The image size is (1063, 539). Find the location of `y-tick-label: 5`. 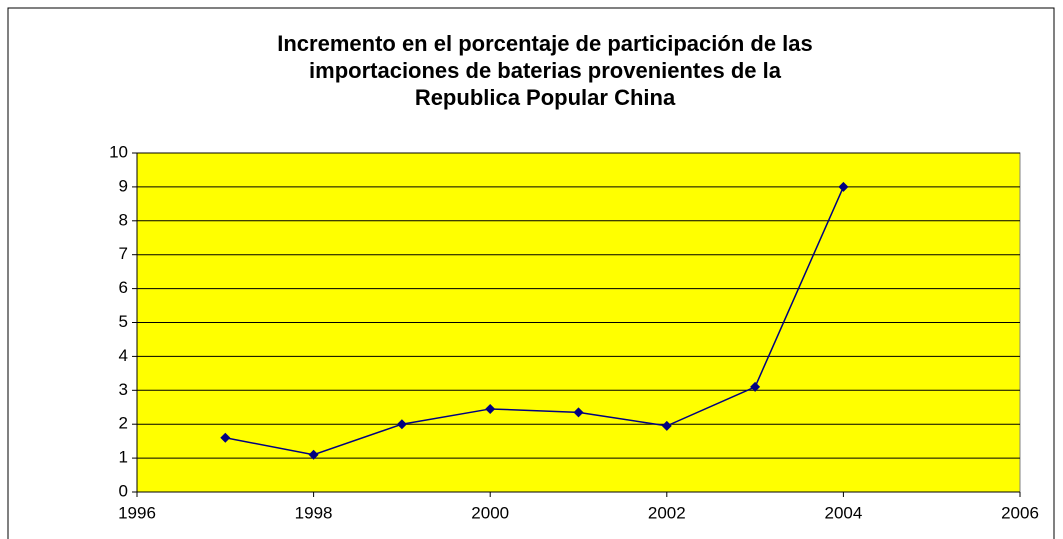

y-tick-label: 5 is located at coordinates (123, 321).